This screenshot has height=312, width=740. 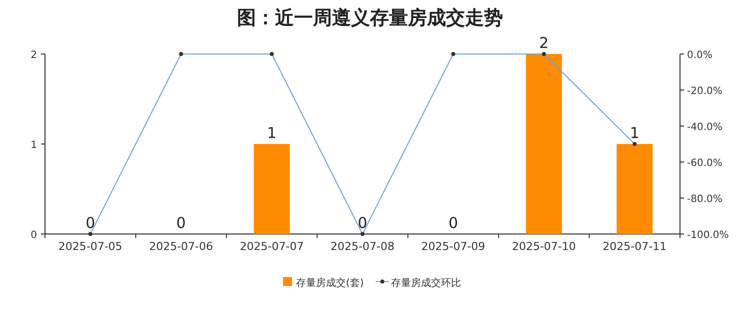 What do you see at coordinates (544, 43) in the screenshot?
I see `data-label: 2` at bounding box center [544, 43].